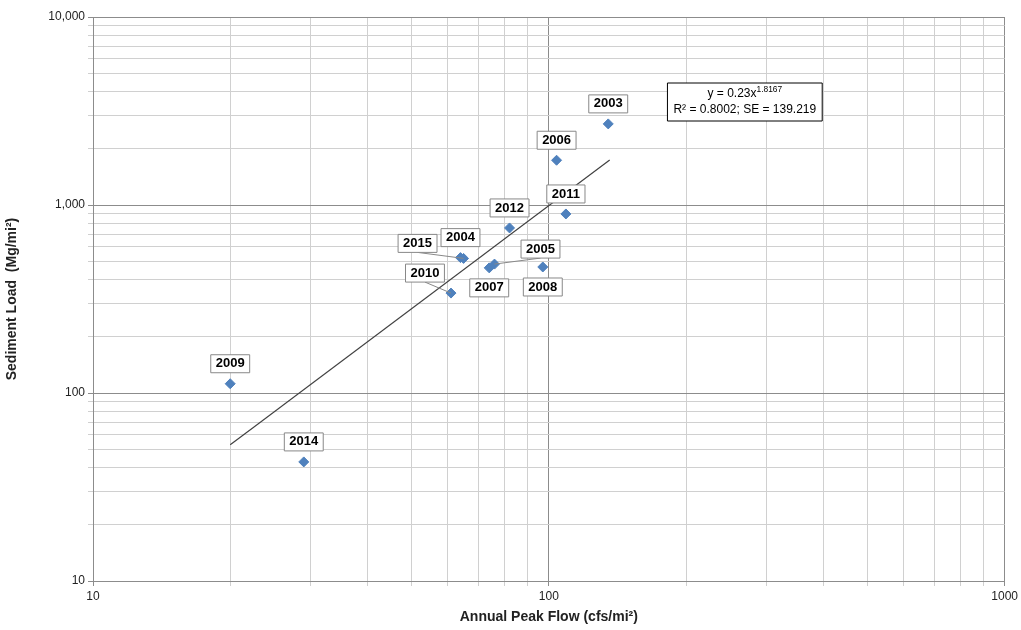  What do you see at coordinates (745, 109) in the screenshot?
I see `annotation: R² = 0.8002; SE = 139.219` at bounding box center [745, 109].